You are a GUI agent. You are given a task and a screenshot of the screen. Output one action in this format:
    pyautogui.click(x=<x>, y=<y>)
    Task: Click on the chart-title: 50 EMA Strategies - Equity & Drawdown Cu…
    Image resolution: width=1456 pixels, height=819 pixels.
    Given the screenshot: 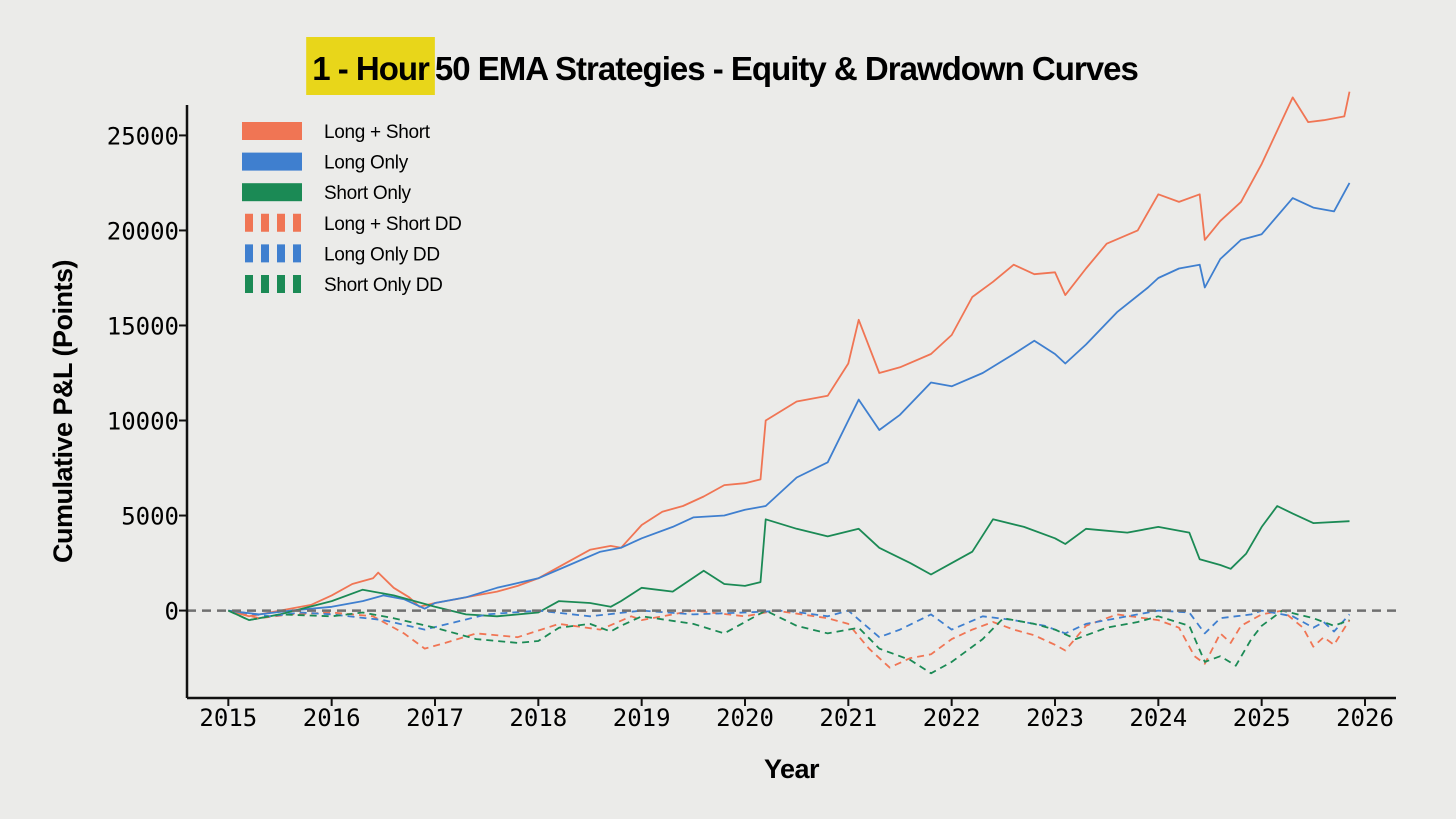 What is the action you would take?
    pyautogui.click(x=786, y=68)
    